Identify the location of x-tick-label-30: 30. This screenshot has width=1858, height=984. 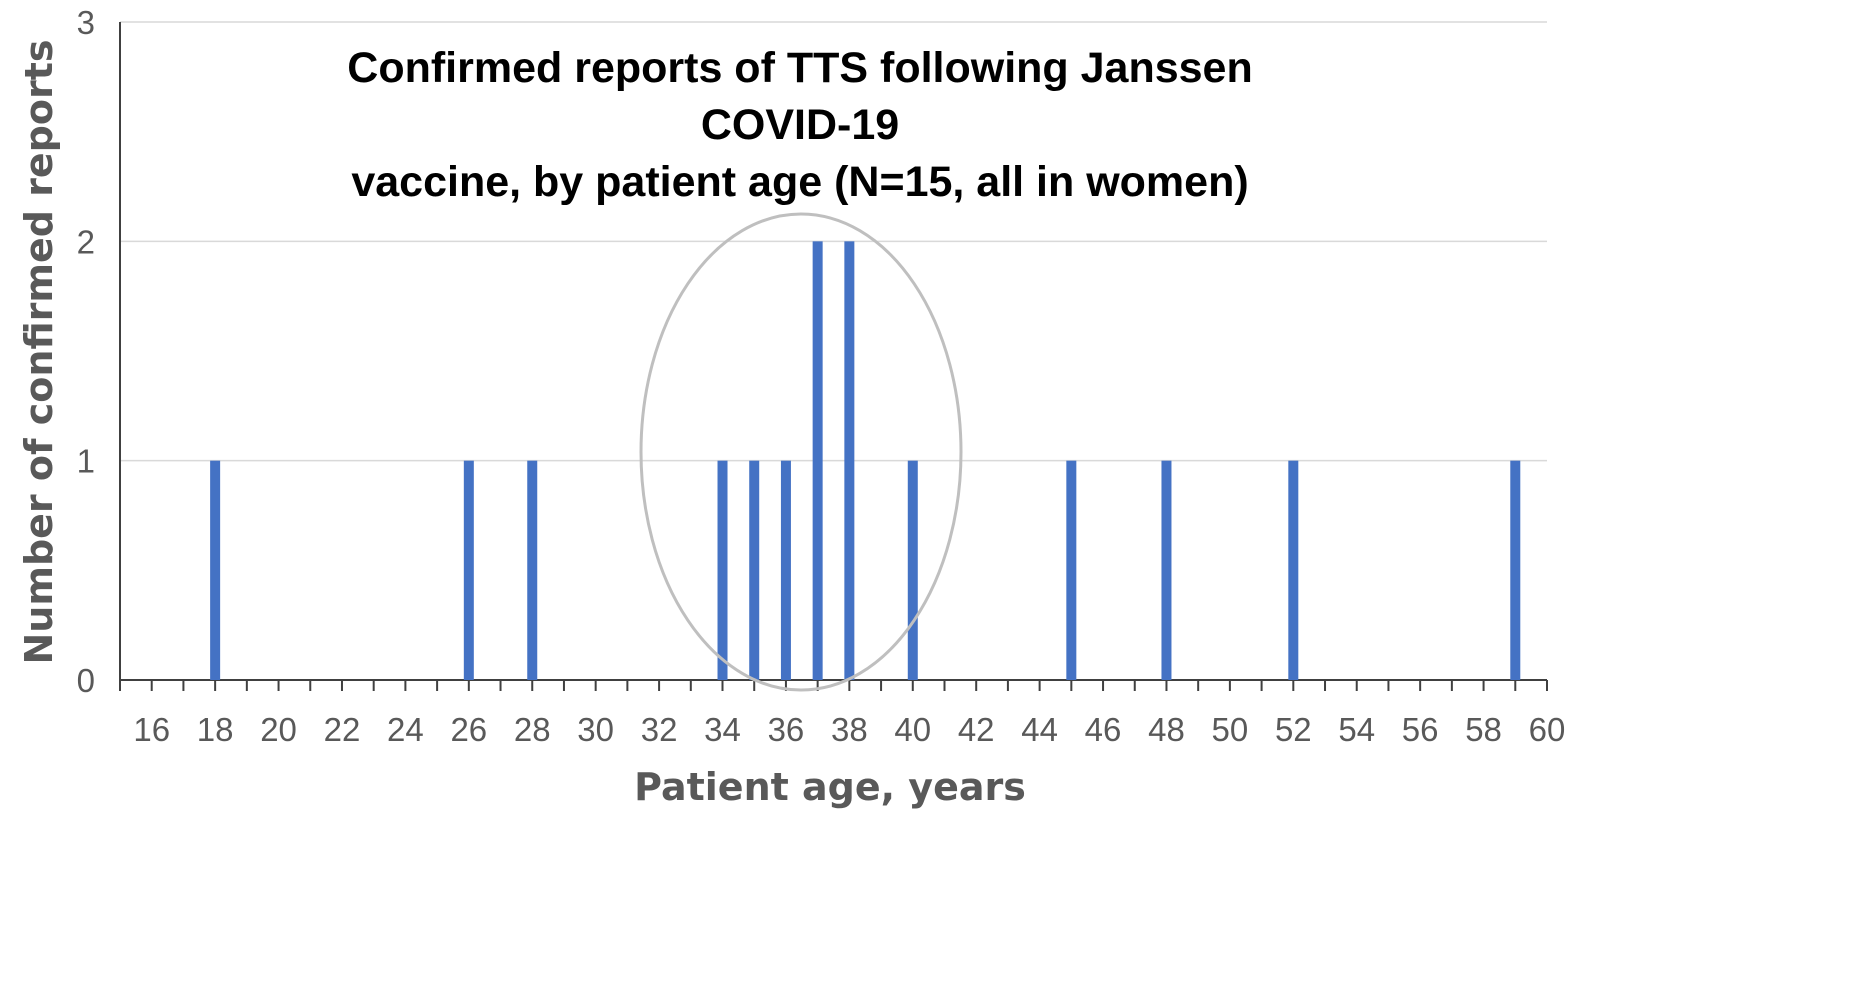
(595, 729).